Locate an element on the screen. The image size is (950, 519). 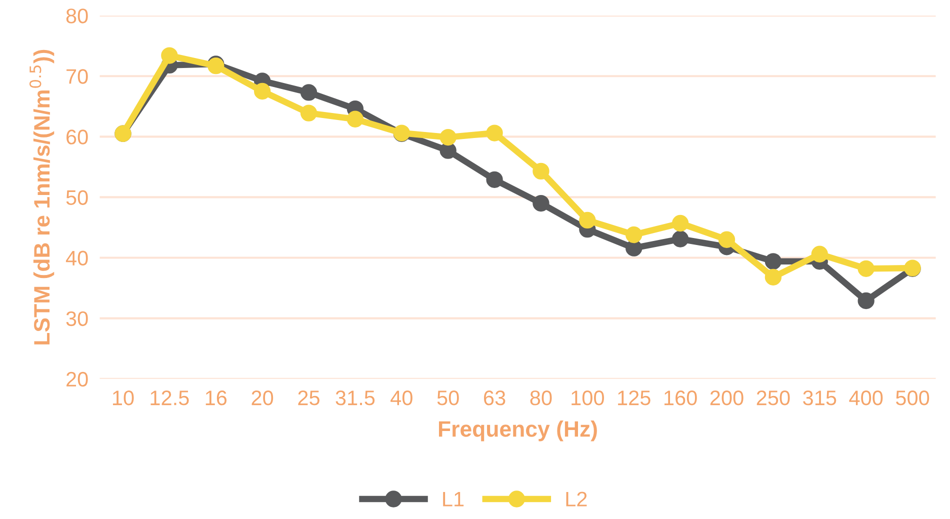
x-tick-label: 25 is located at coordinates (309, 398).